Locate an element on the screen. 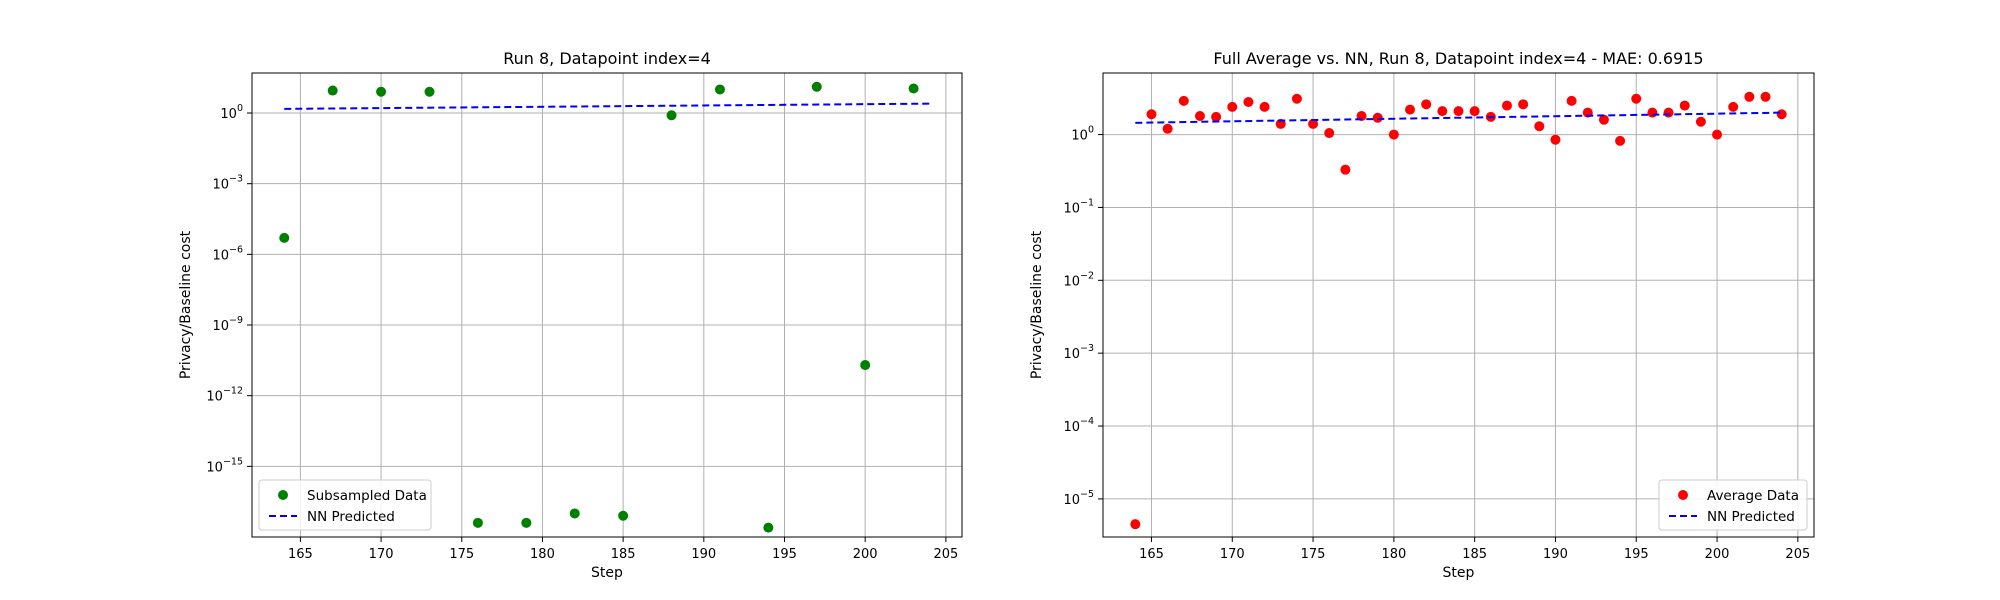 This screenshot has width=2000, height=600. y-tick-exponent: −6 is located at coordinates (236, 249).